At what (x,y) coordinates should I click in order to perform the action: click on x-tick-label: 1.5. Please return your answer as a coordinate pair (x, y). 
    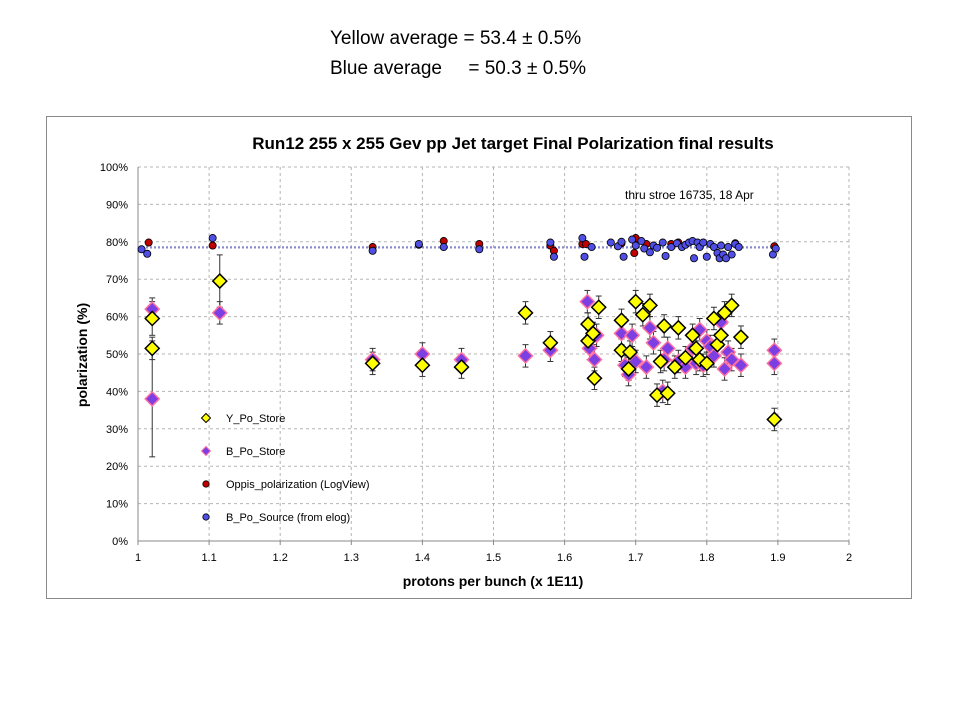
    Looking at the image, I should click on (493, 558).